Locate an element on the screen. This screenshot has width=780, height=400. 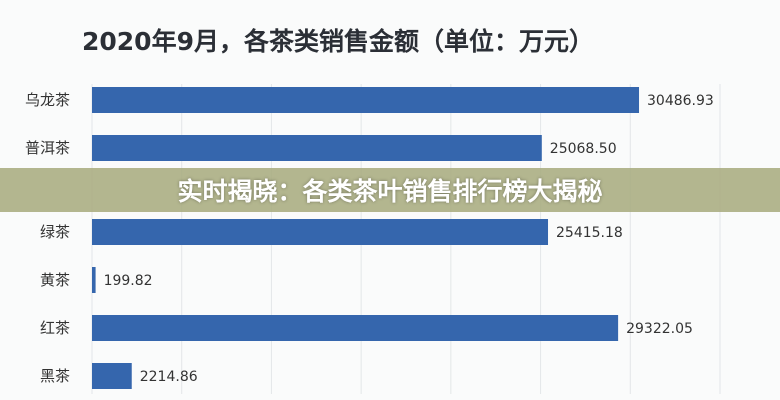
category-label: 绿茶 is located at coordinates (55, 232).